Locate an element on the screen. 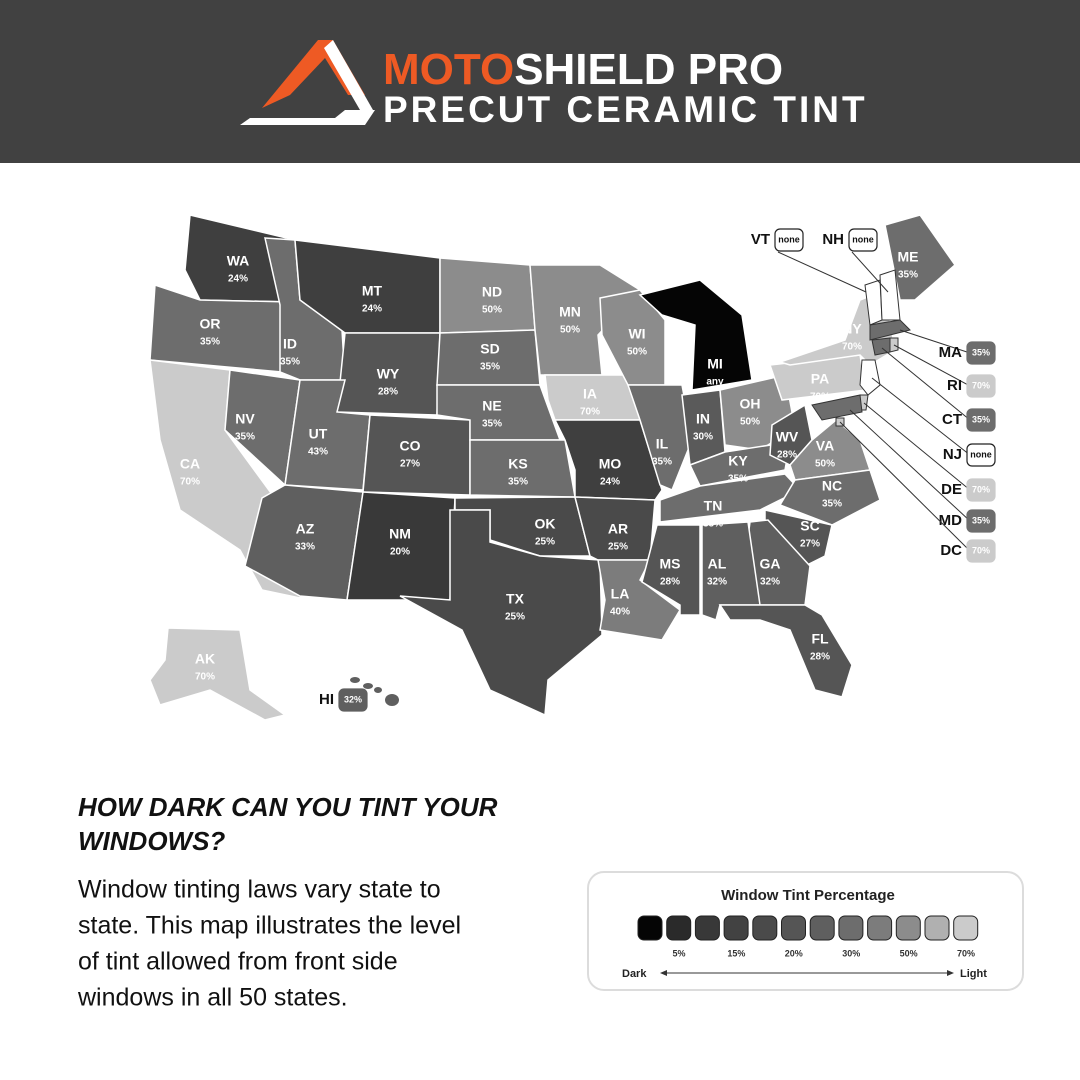 The height and width of the screenshot is (1080, 1080). state-abbr: WV is located at coordinates (787, 437).